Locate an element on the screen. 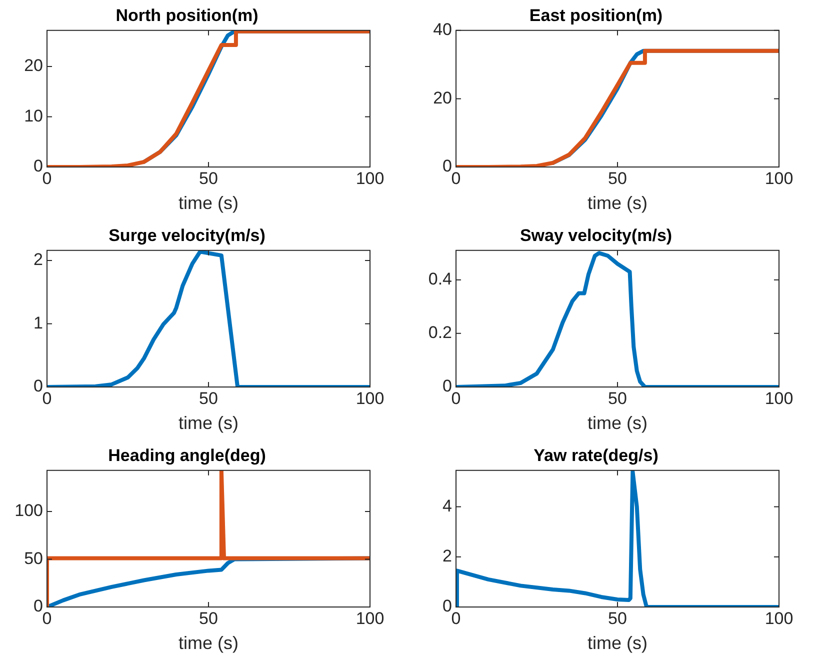  chart-title: Heading angle(deg) is located at coordinates (187, 455).